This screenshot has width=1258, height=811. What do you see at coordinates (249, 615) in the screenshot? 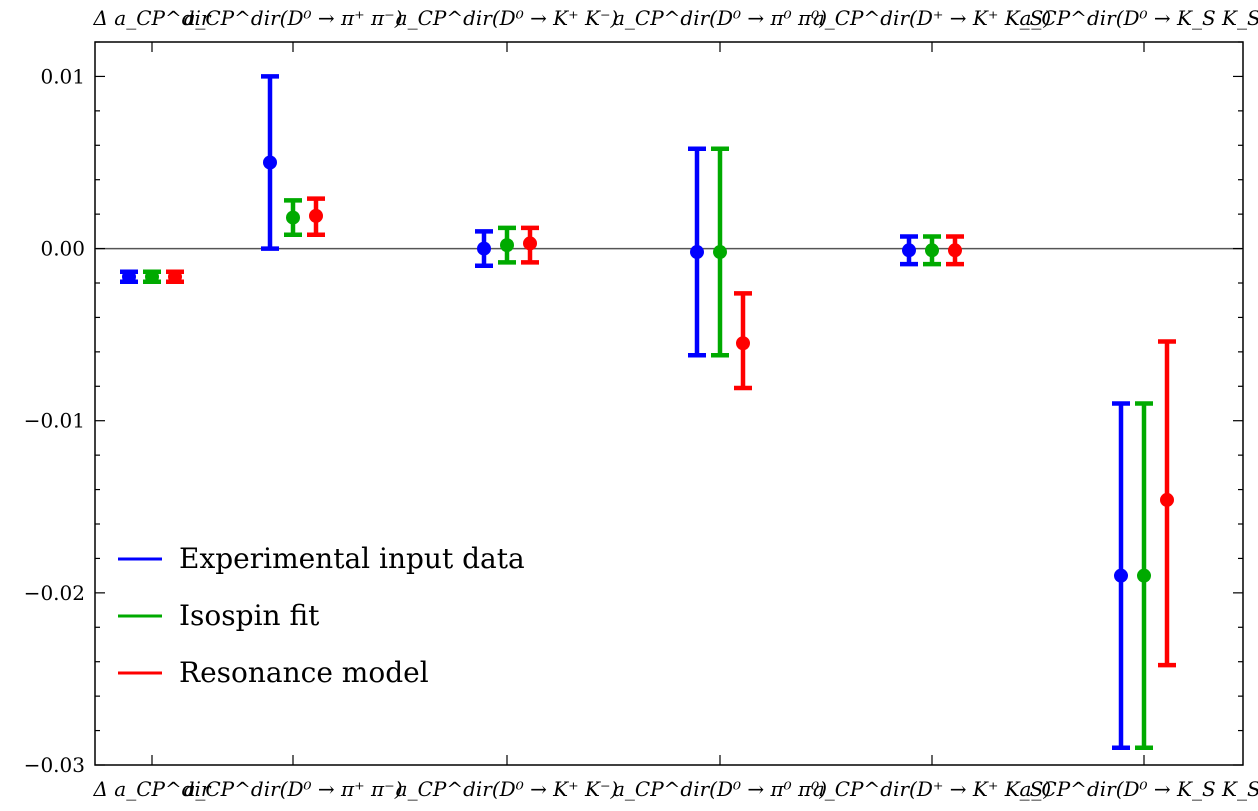
I see `legend-label: Isospin fit` at bounding box center [249, 615].